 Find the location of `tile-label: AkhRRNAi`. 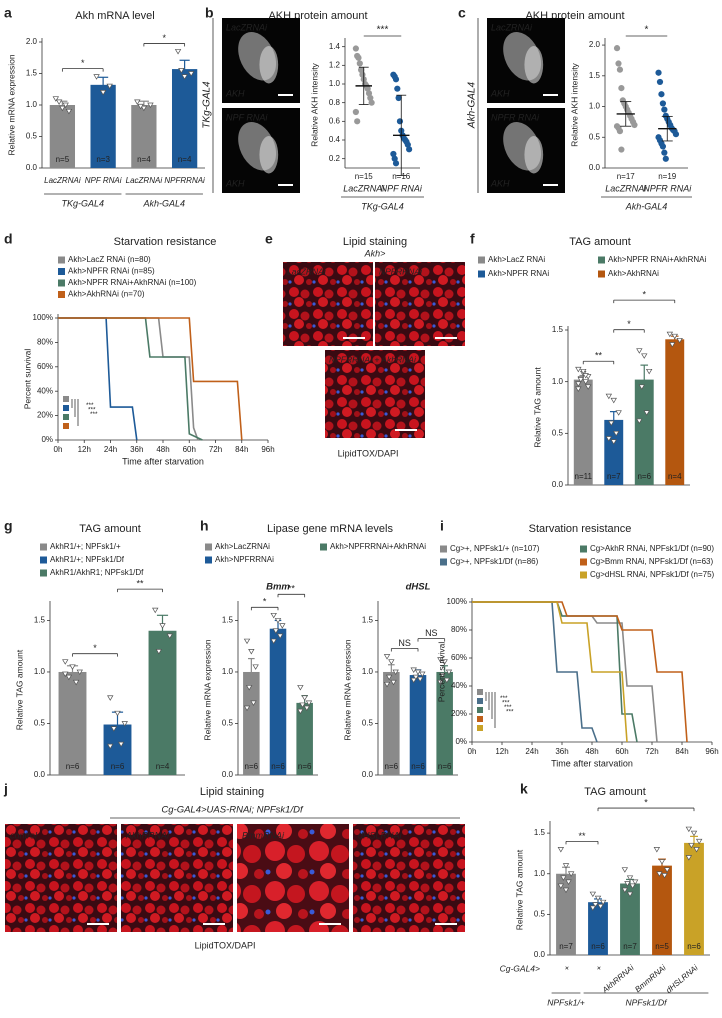

tile-label: AkhRRNAi is located at coordinates (147, 835).